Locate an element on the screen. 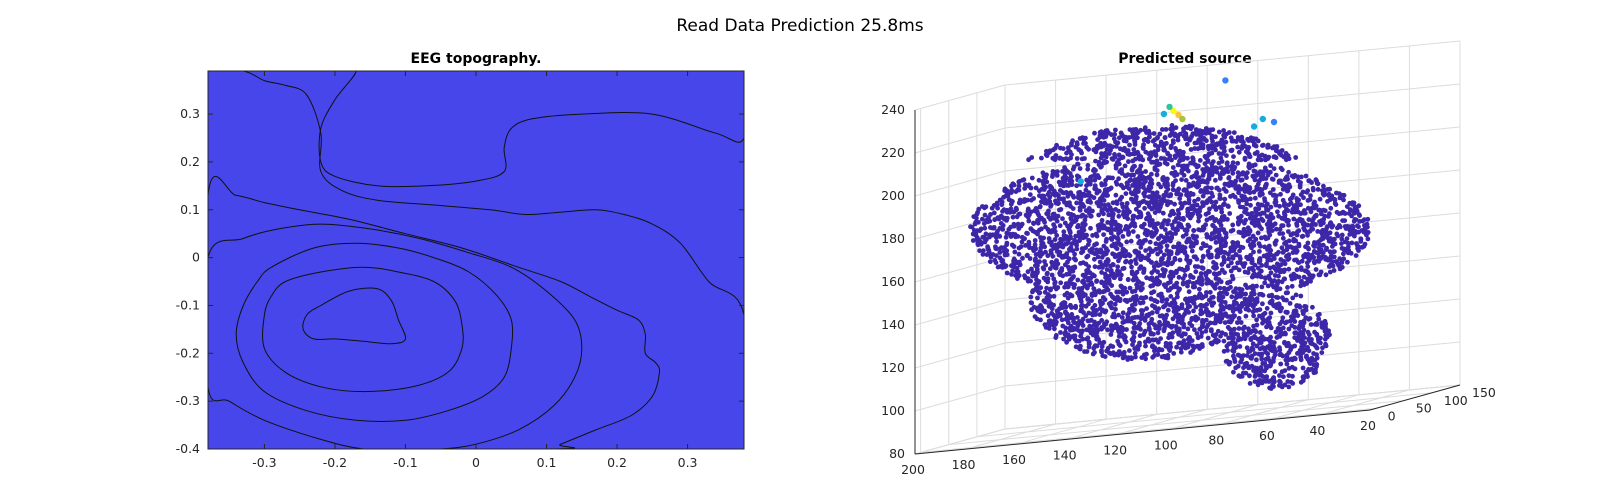 This screenshot has height=500, width=1600. scatter3d-x-axis-line is located at coordinates (1142, 432).